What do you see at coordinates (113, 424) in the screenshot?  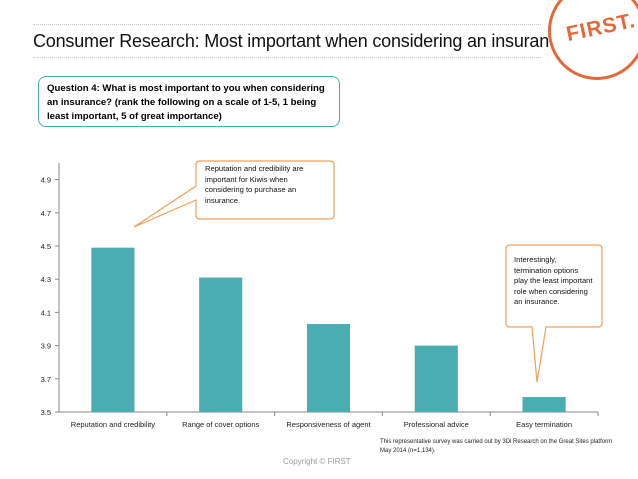 I see `x-tick-label: Reputation and credibility` at bounding box center [113, 424].